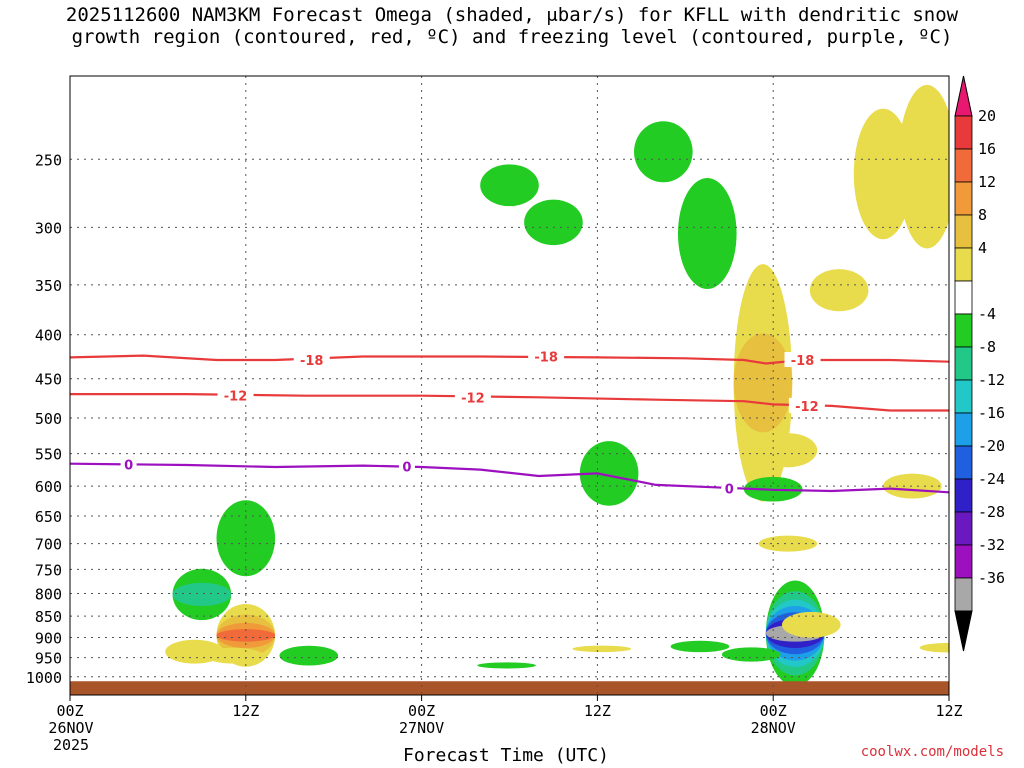  What do you see at coordinates (773, 728) in the screenshot?
I see `x-tick-label-48-1: 28NOV` at bounding box center [773, 728].